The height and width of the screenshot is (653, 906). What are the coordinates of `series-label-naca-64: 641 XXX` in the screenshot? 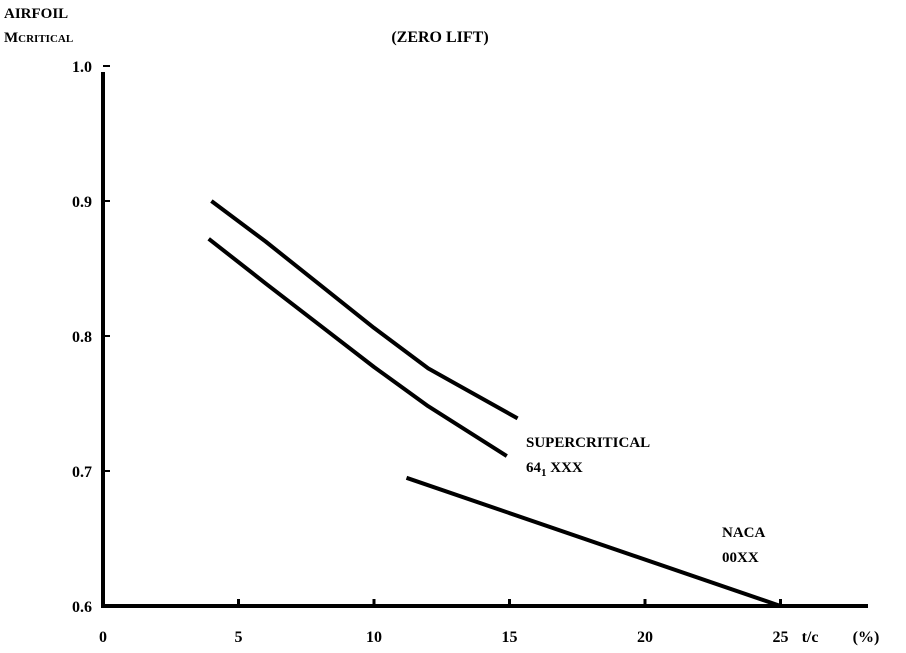 It's located at (554, 469).